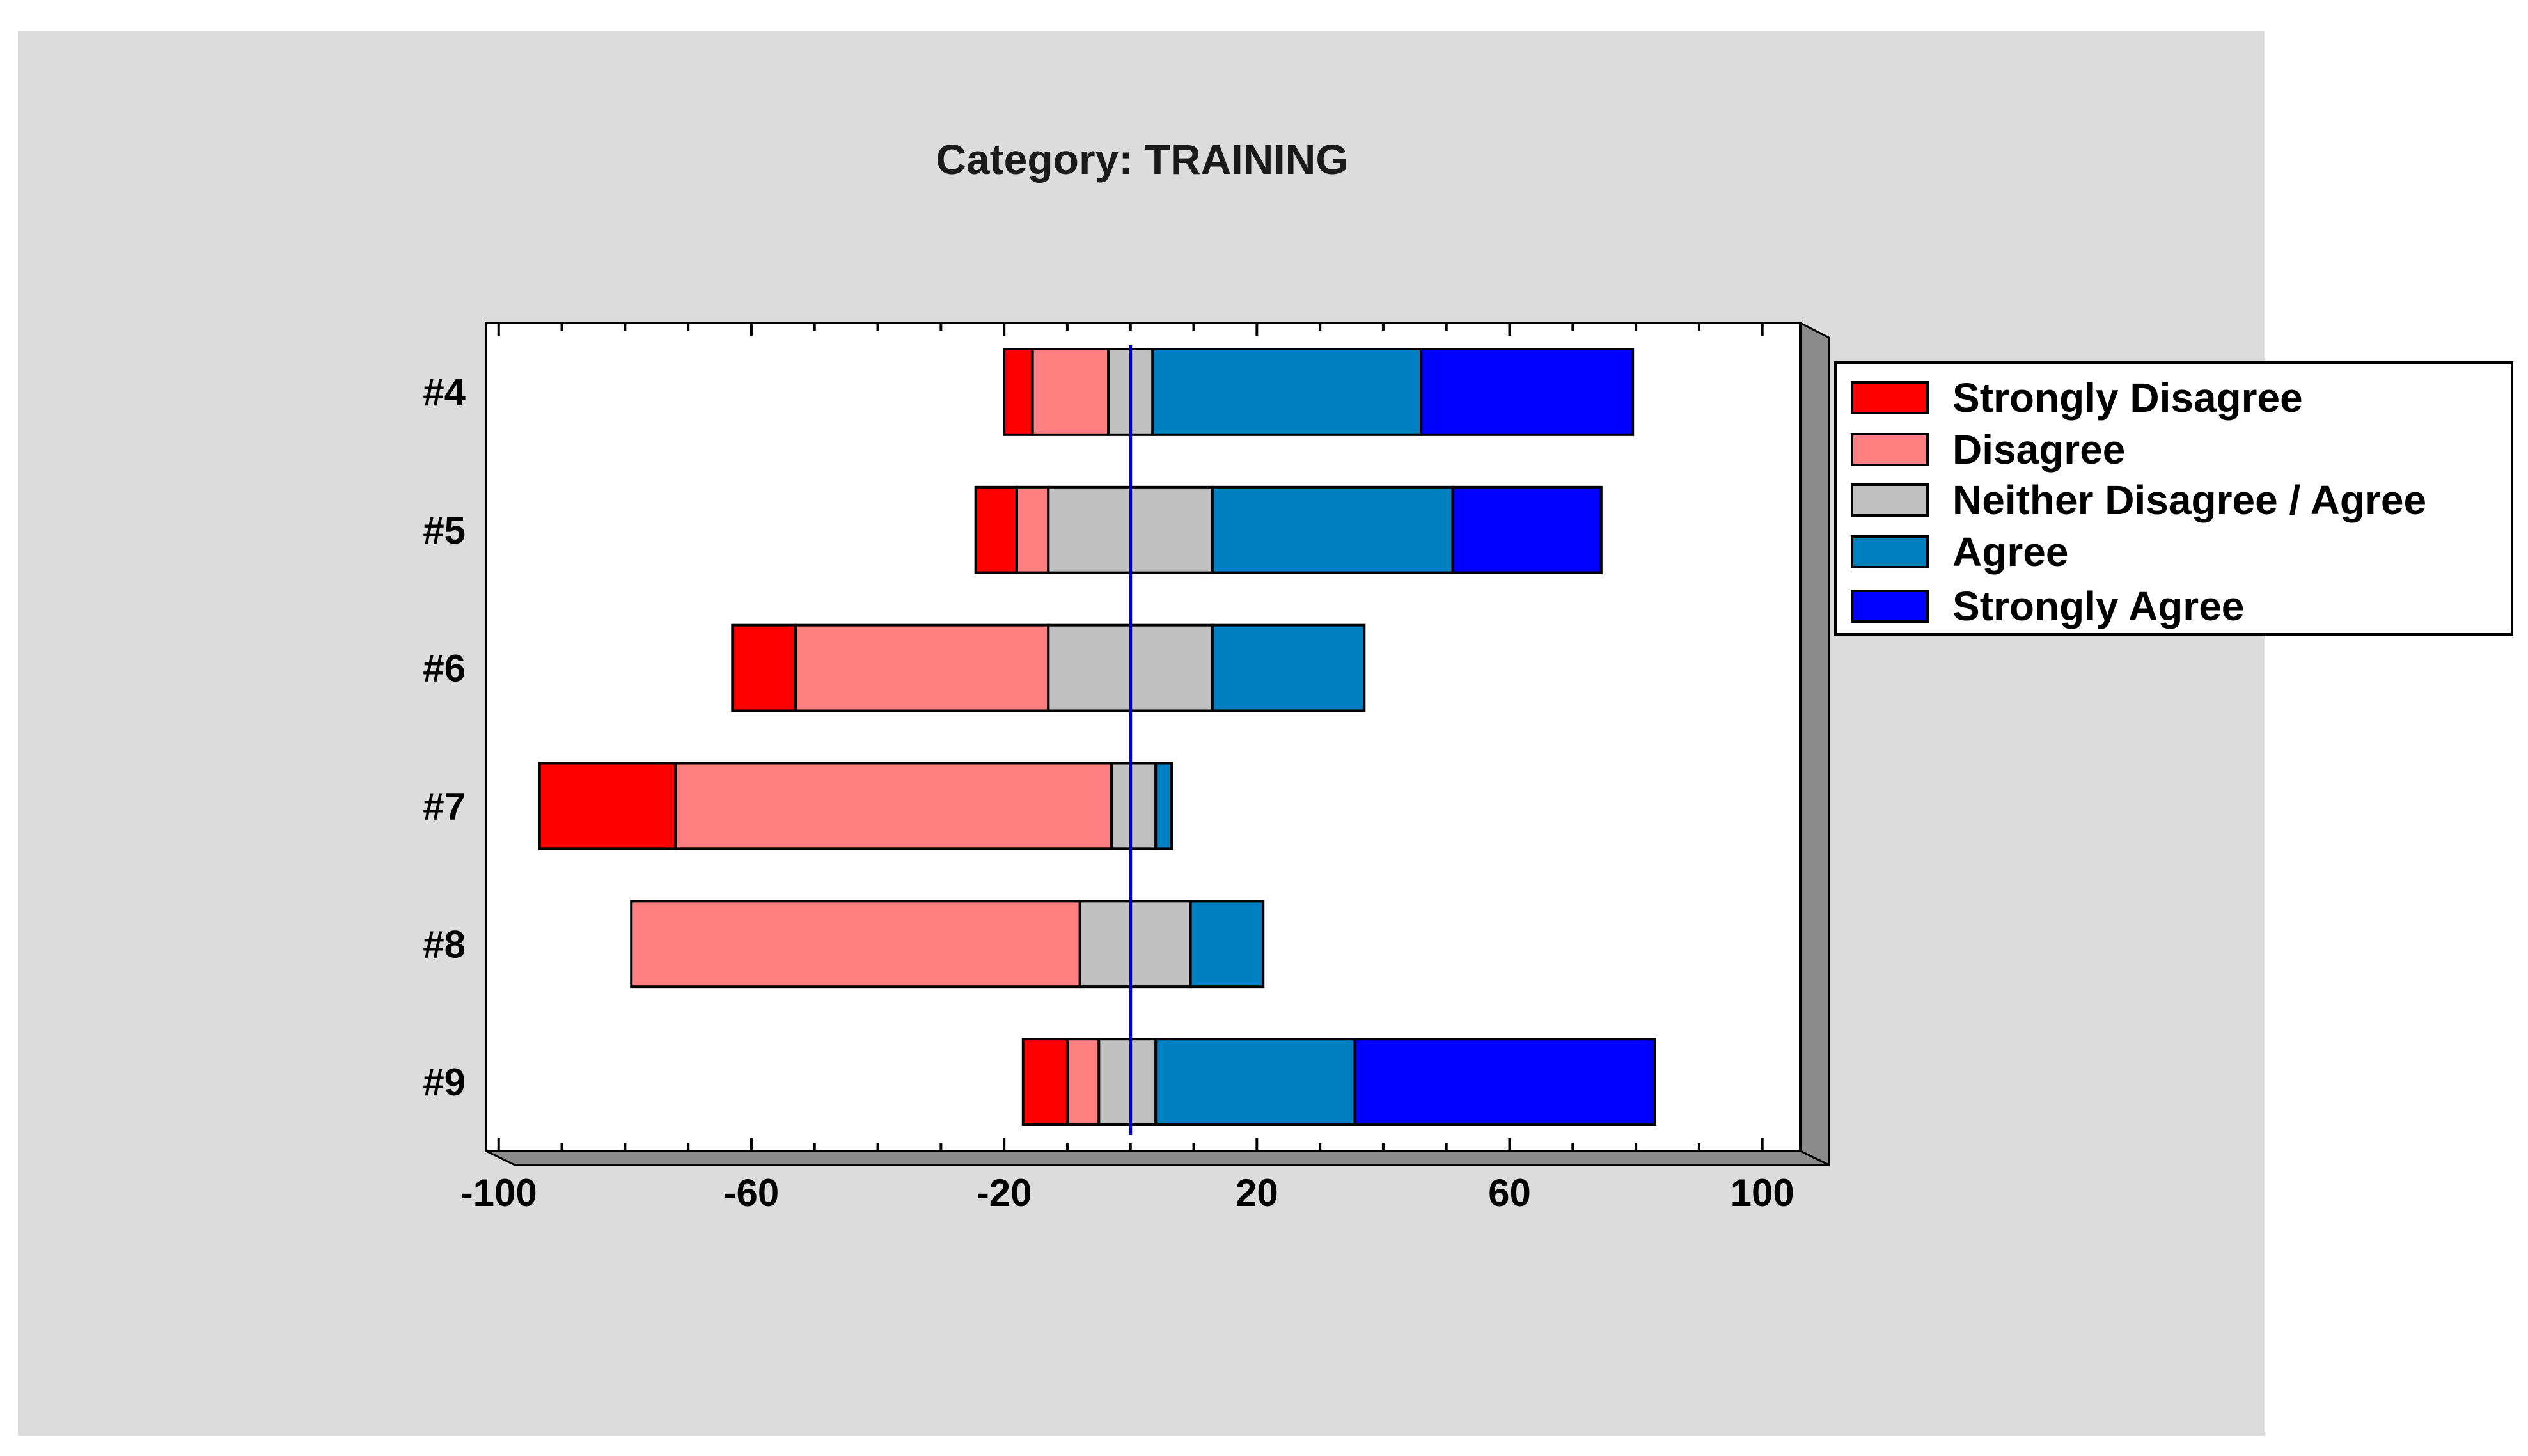  What do you see at coordinates (444, 530) in the screenshot?
I see `category-label: #5` at bounding box center [444, 530].